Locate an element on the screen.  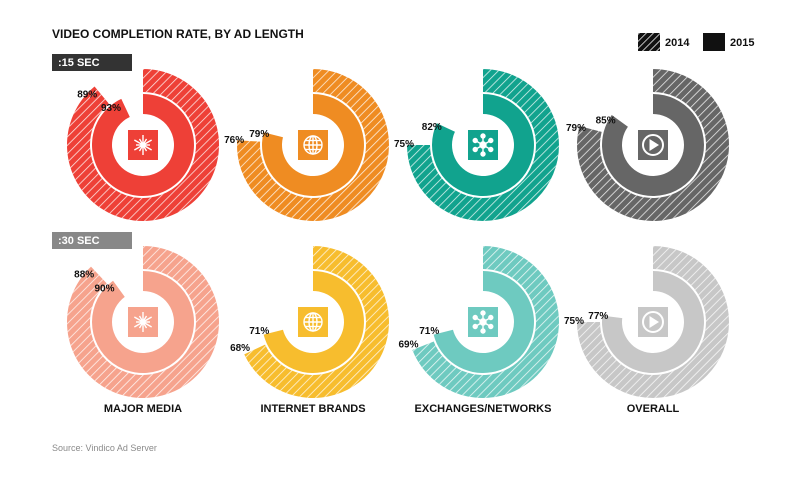
ring-2014-hatch-major-media-15-sec is located at coordinates (143, 145).